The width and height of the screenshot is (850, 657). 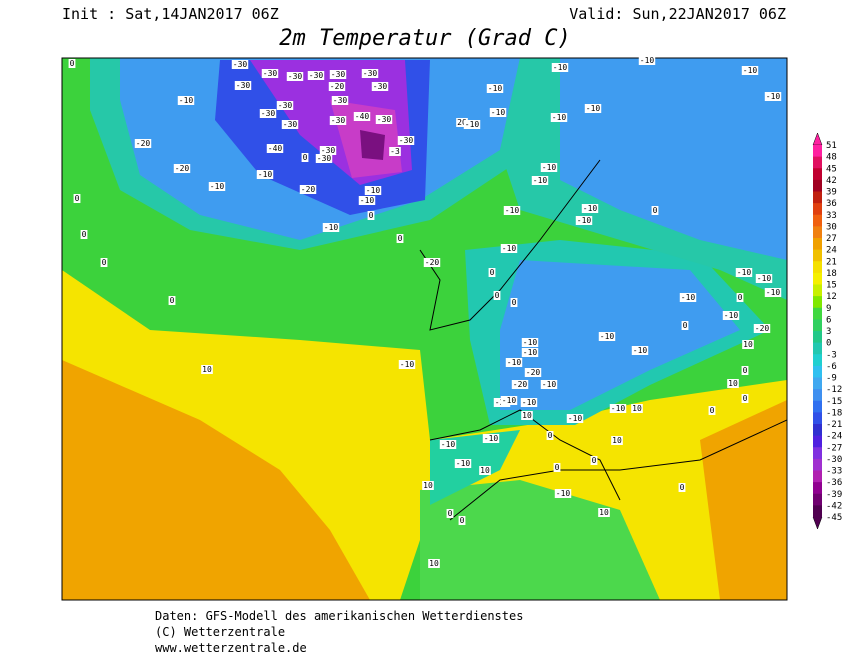 I want to click on map-title: 2m Temperatur (Grad C), so click(x=424, y=38).